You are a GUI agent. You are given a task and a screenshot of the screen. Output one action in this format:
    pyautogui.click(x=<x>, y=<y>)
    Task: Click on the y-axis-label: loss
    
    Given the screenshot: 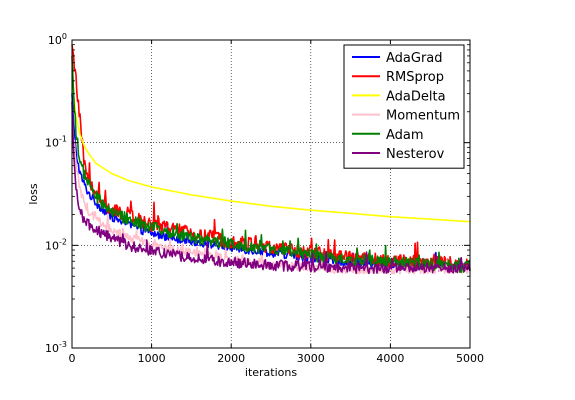 What is the action you would take?
    pyautogui.click(x=33, y=194)
    